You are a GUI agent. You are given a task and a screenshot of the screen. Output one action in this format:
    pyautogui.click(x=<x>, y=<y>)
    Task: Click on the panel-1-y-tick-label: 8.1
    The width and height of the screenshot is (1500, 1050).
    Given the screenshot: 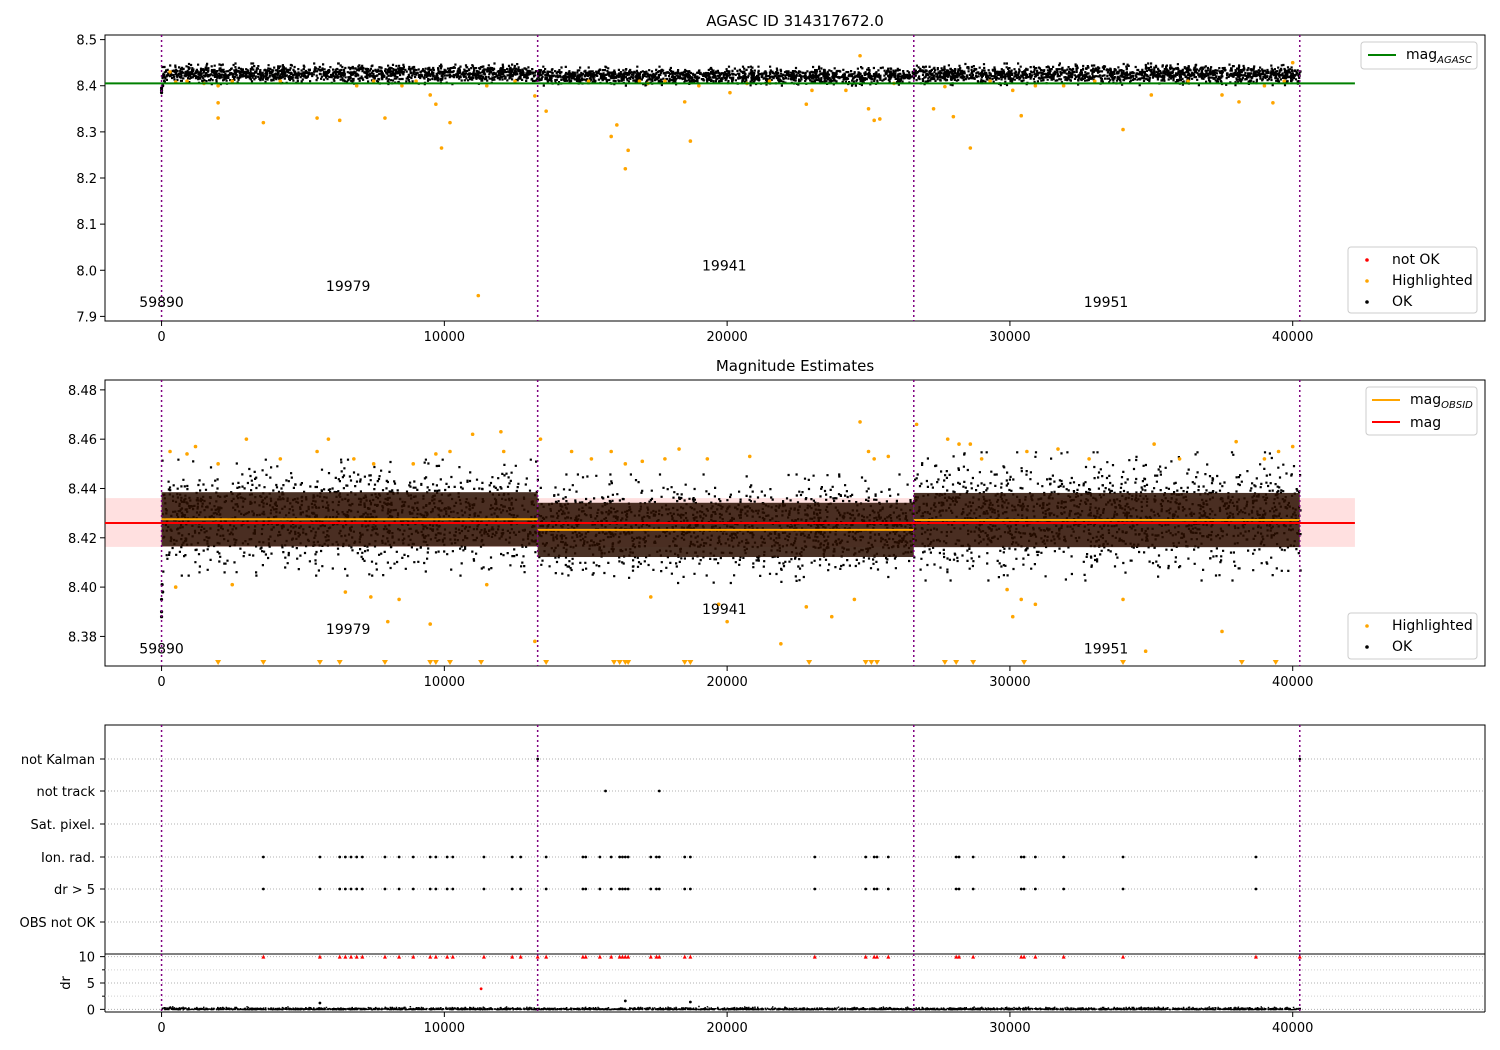 What is the action you would take?
    pyautogui.click(x=86, y=225)
    